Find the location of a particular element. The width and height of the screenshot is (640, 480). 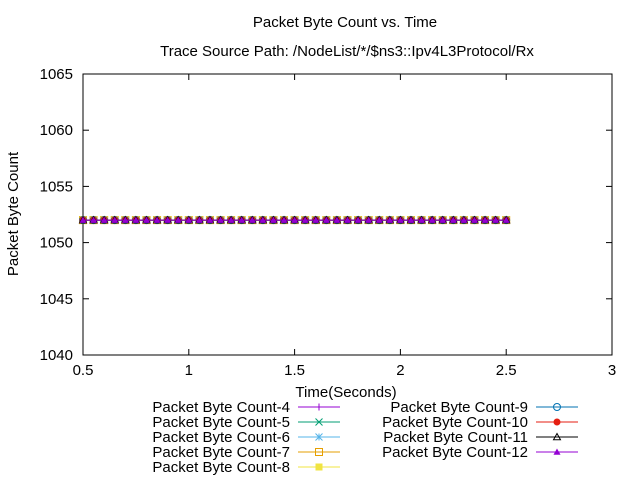

legend-item: Packet Byte Count-12 is located at coordinates (480, 452).